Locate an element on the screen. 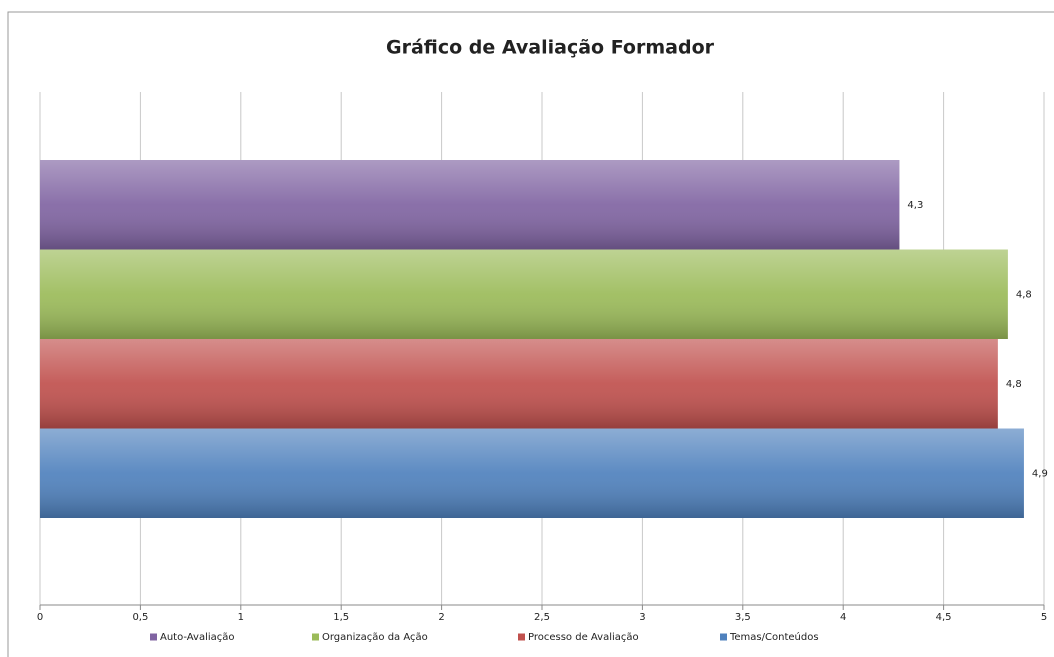  x-tick-label: 4 is located at coordinates (843, 617).